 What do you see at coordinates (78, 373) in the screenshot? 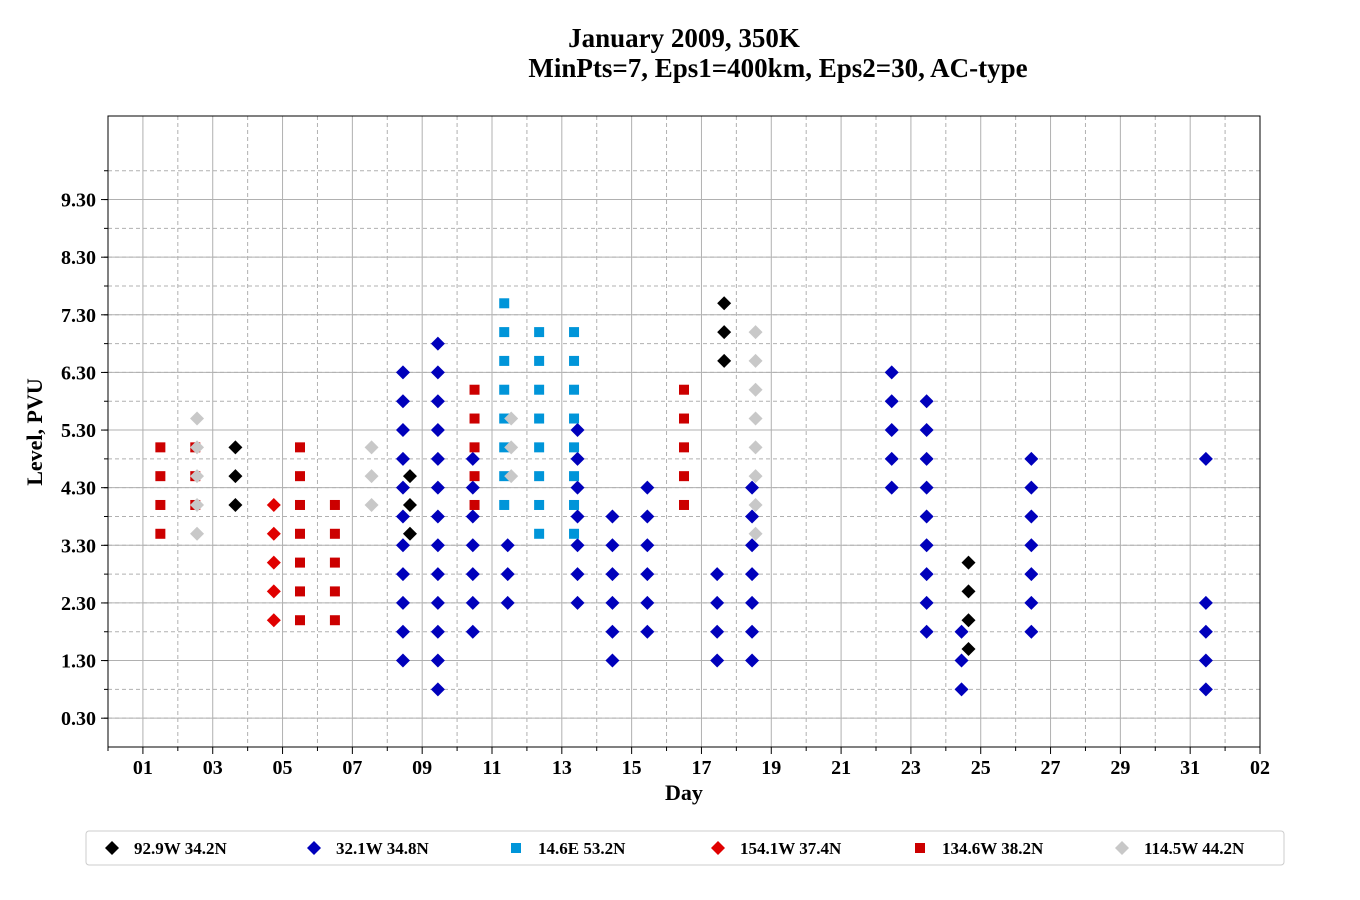
I see `y-tick-label: 6.30` at bounding box center [78, 373].